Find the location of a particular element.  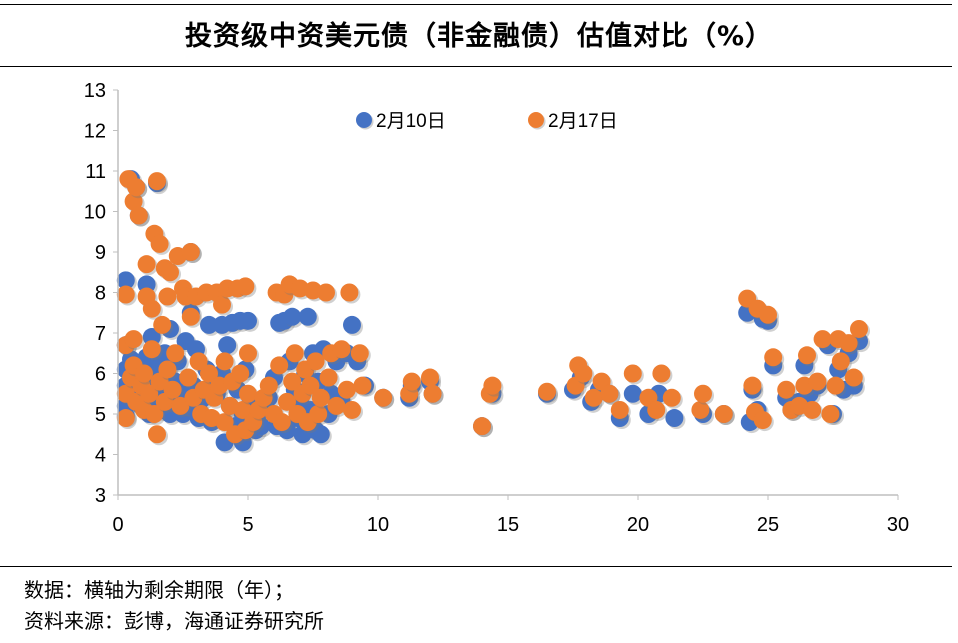

x-tick-label: 25 is located at coordinates (768, 525).